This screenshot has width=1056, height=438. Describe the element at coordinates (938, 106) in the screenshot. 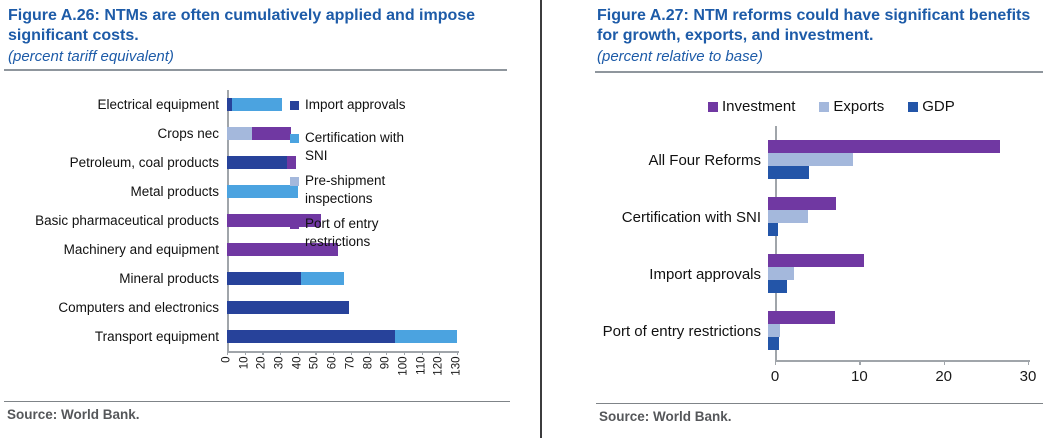

I see `legend-label: GDP` at that location.